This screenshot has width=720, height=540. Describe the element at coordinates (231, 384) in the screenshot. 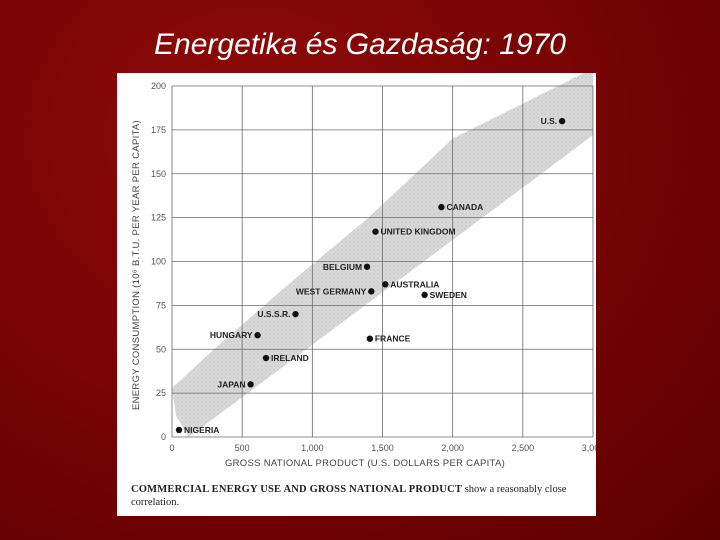

I see `data-point-label: JAPAN` at that location.